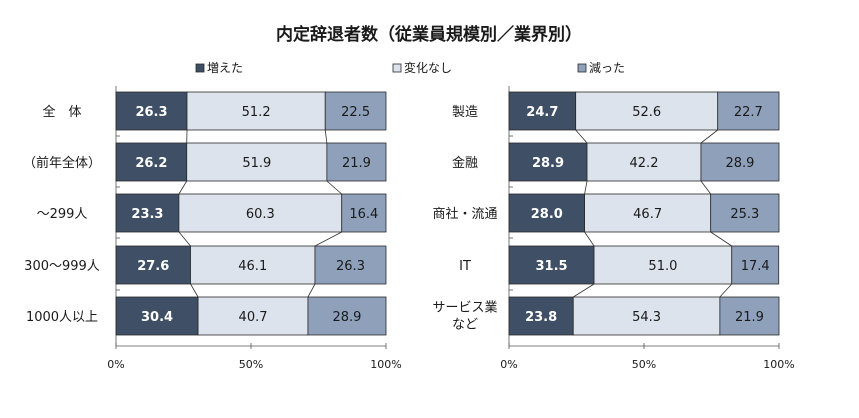  I want to click on category-label: 1000人以上, so click(62, 317).